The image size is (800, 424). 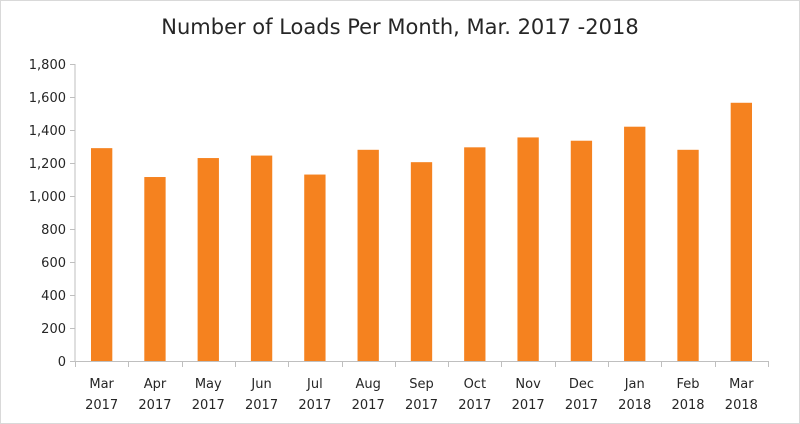 What do you see at coordinates (581, 384) in the screenshot?
I see `x-tick-label-month: Dec` at bounding box center [581, 384].